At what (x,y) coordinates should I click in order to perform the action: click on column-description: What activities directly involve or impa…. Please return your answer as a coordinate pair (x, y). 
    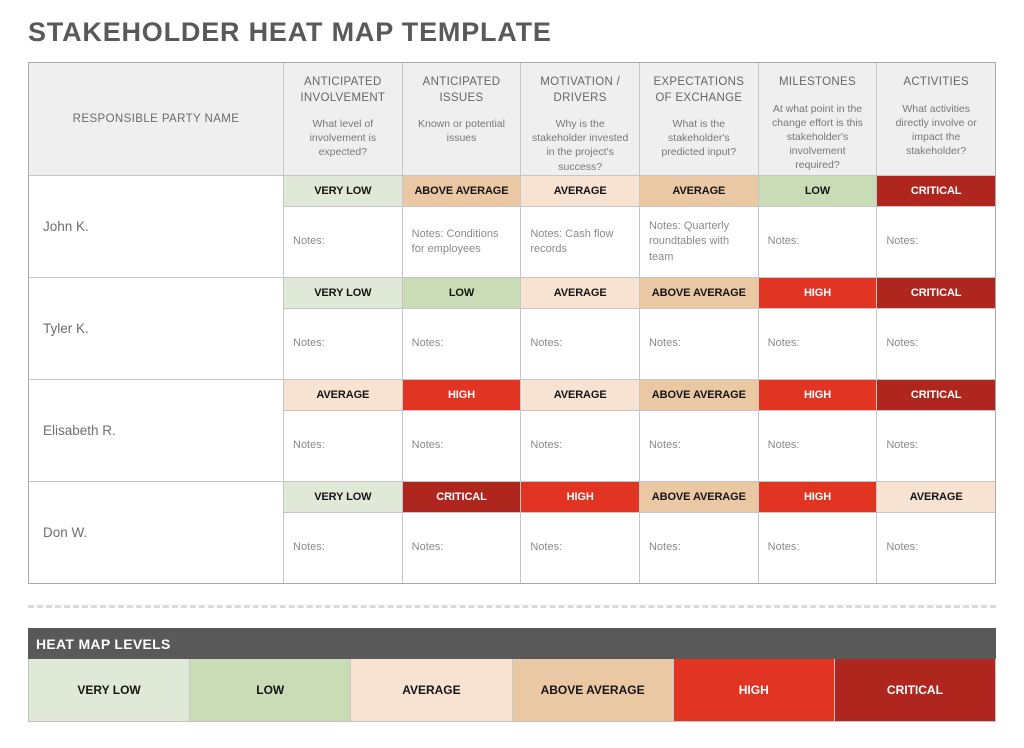
    Looking at the image, I should click on (936, 130).